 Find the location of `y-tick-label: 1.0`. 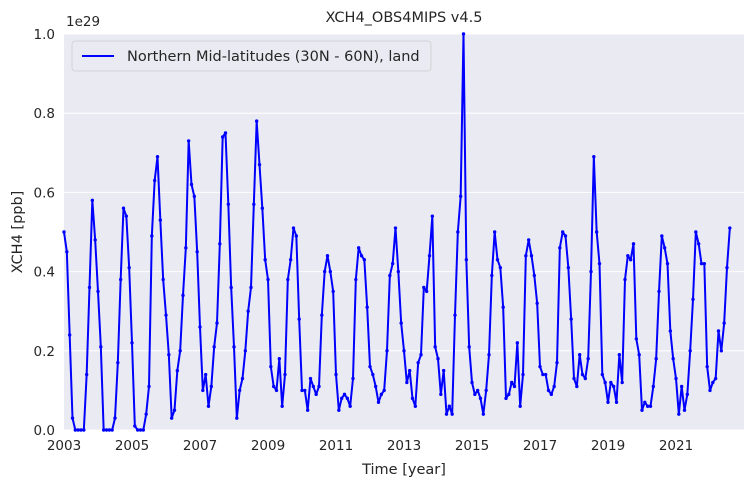

y-tick-label: 1.0 is located at coordinates (44, 35).